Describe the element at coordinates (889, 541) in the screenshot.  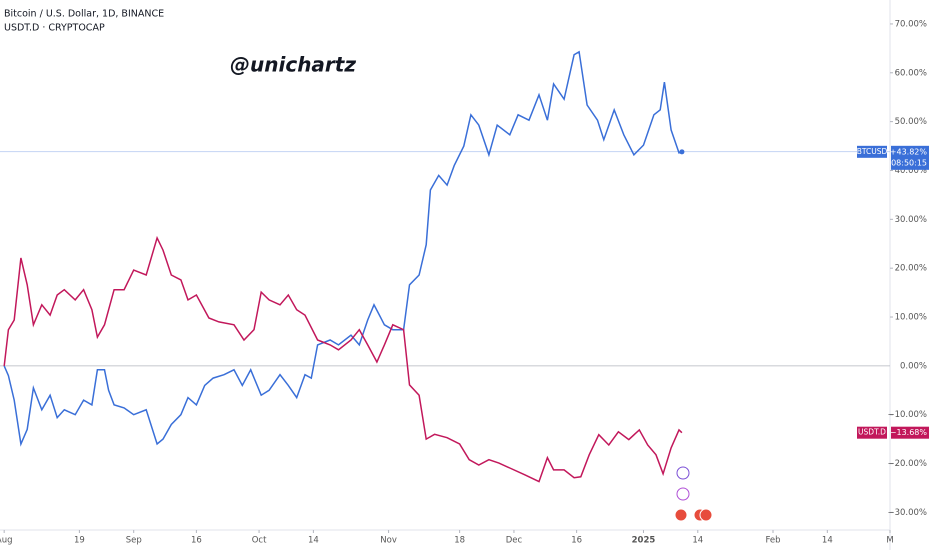
I see `x-tick-label: M` at that location.